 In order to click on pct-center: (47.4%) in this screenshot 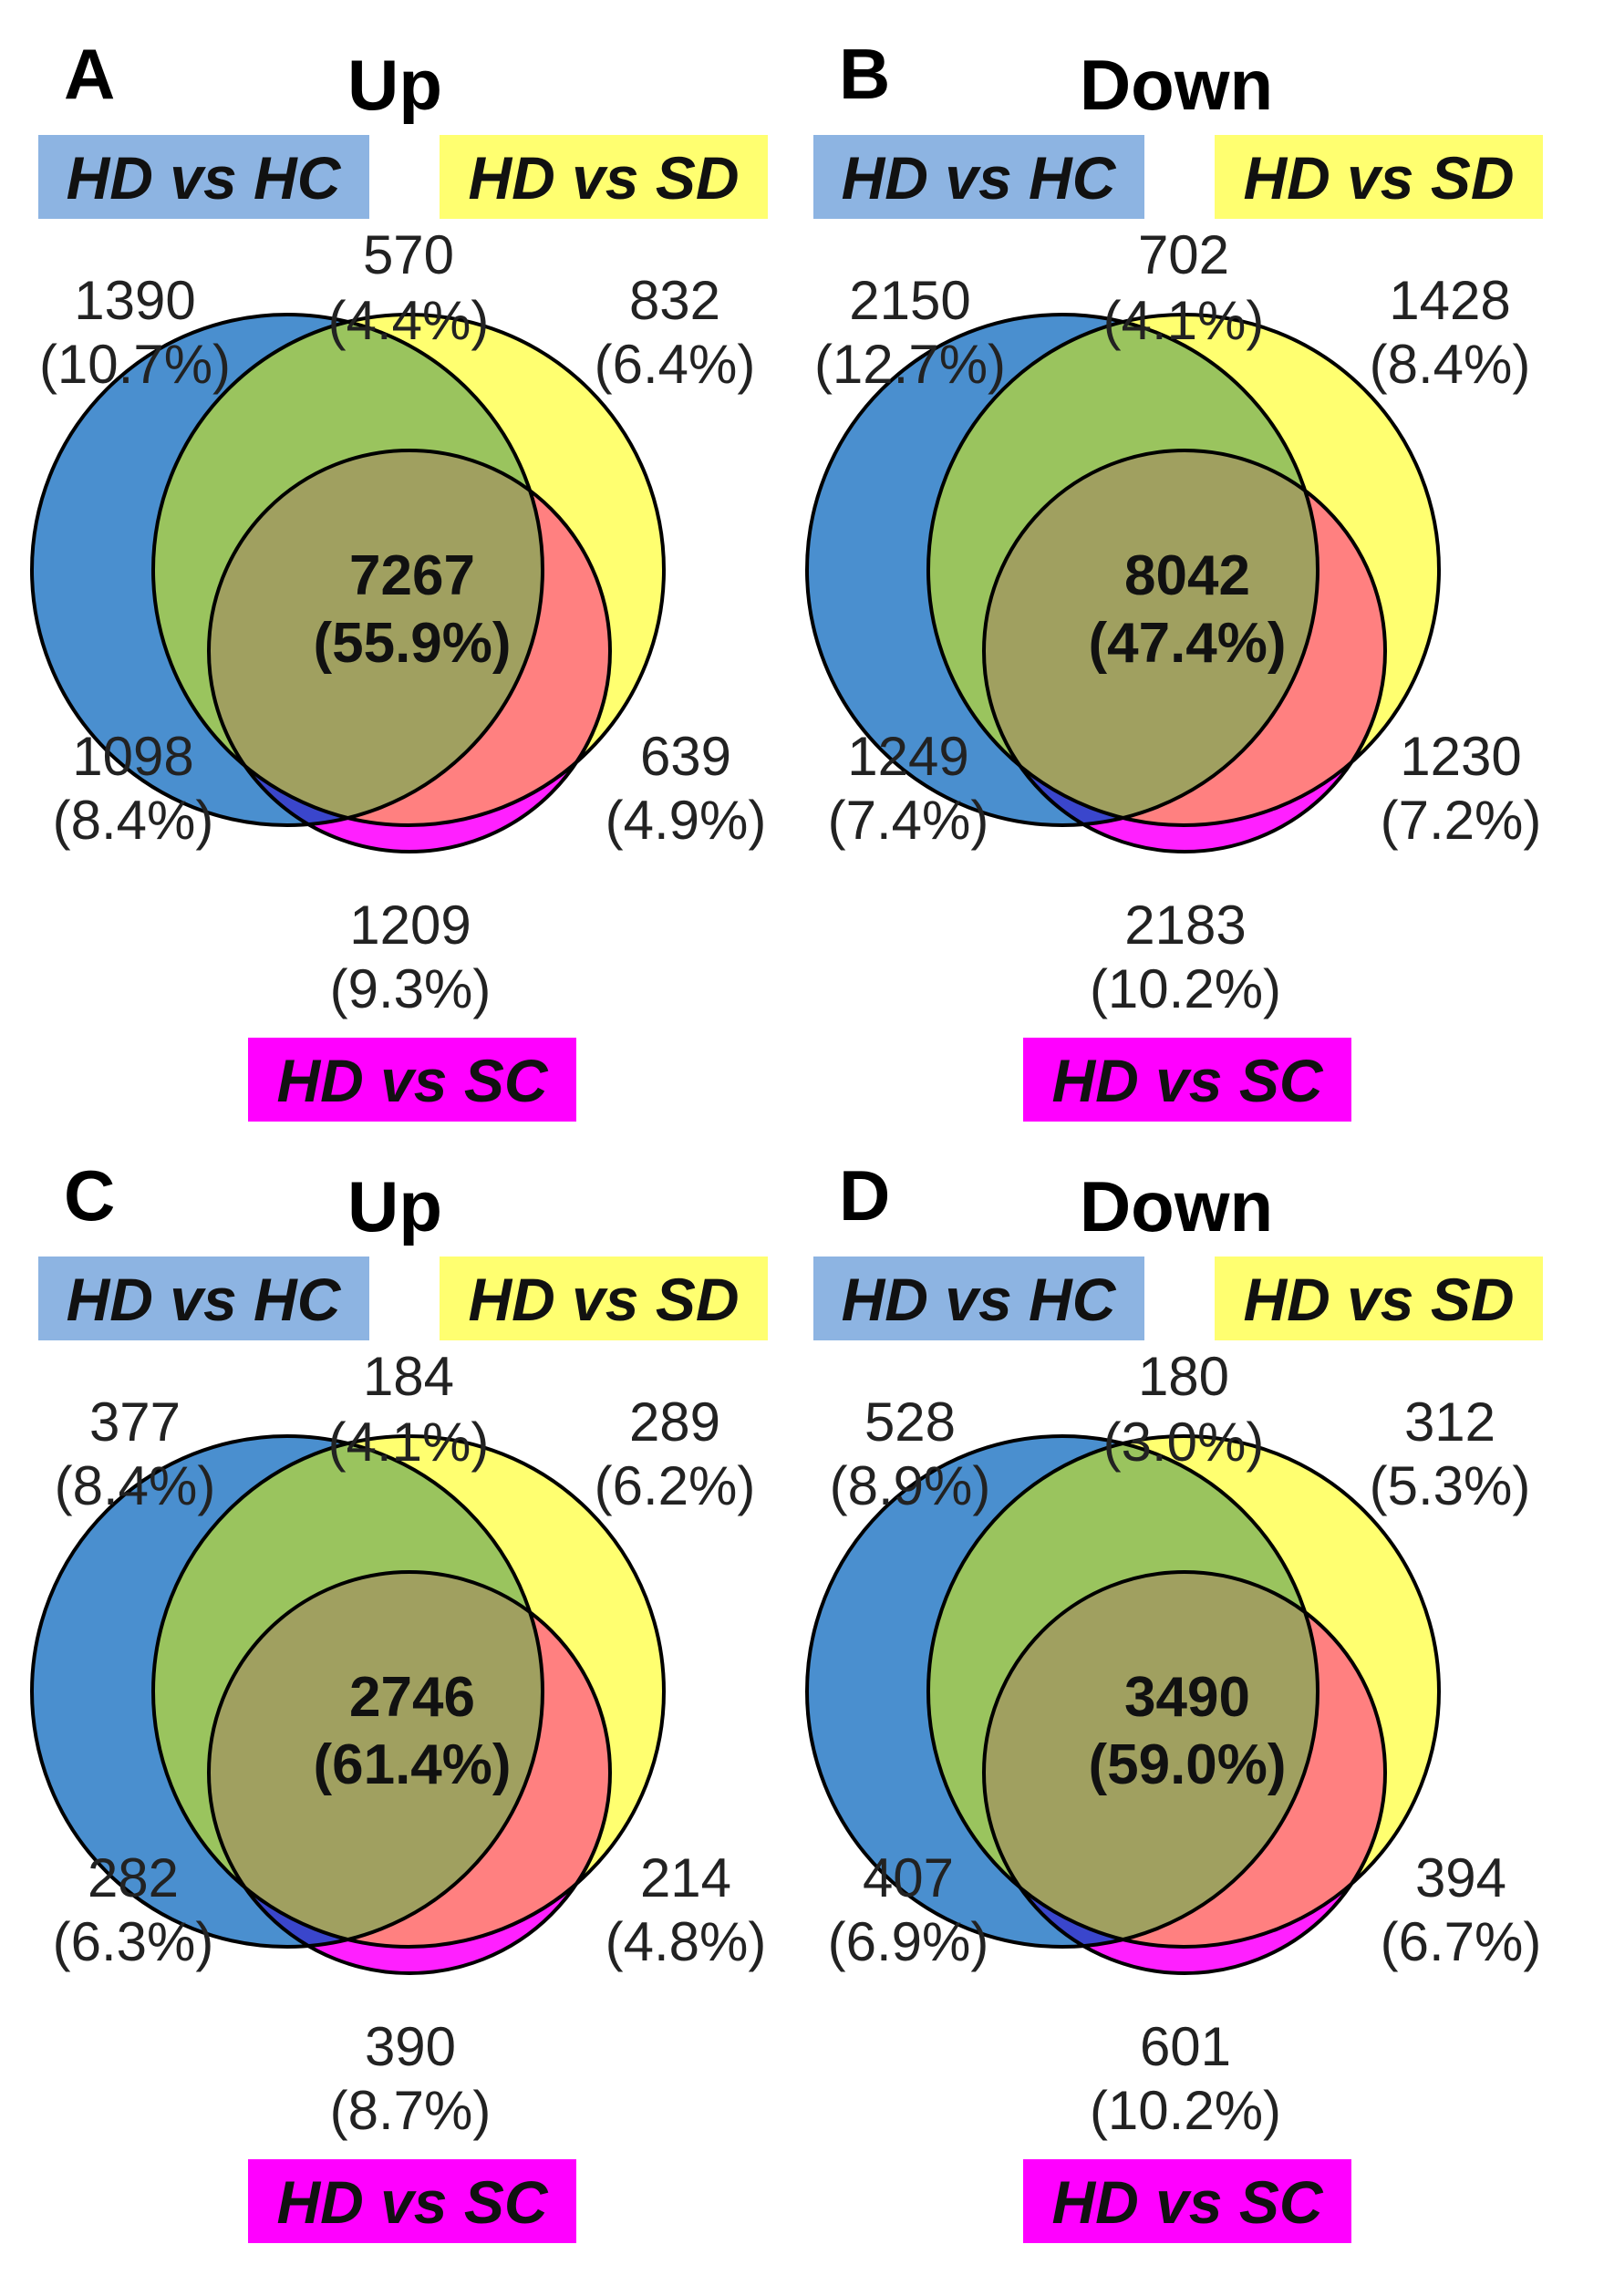, I will do `click(1187, 643)`.